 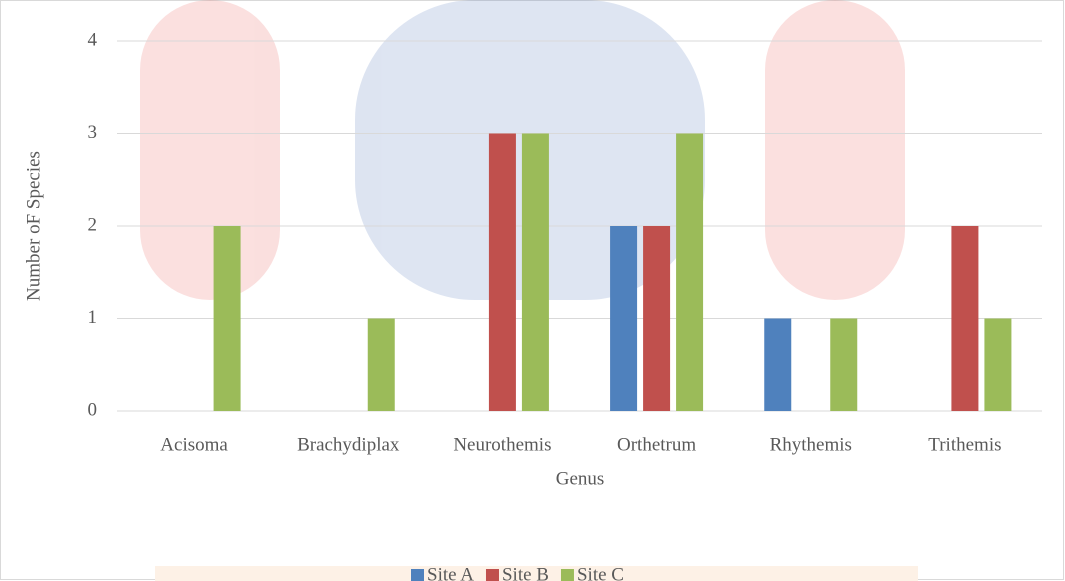 I want to click on y-tick-label: 3, so click(x=93, y=132).